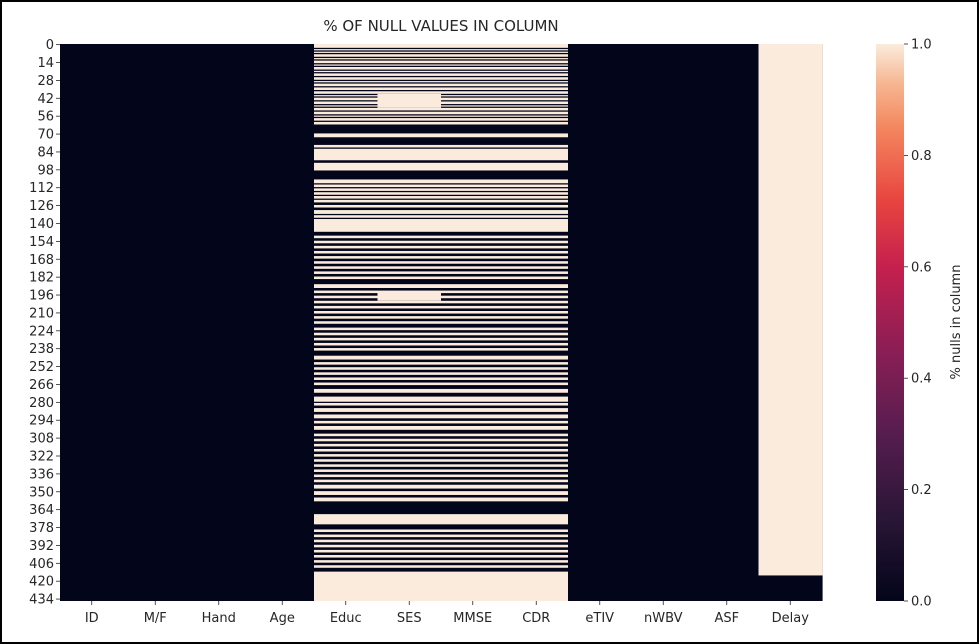  What do you see at coordinates (790, 322) in the screenshot?
I see `heatmap-column-delay` at bounding box center [790, 322].